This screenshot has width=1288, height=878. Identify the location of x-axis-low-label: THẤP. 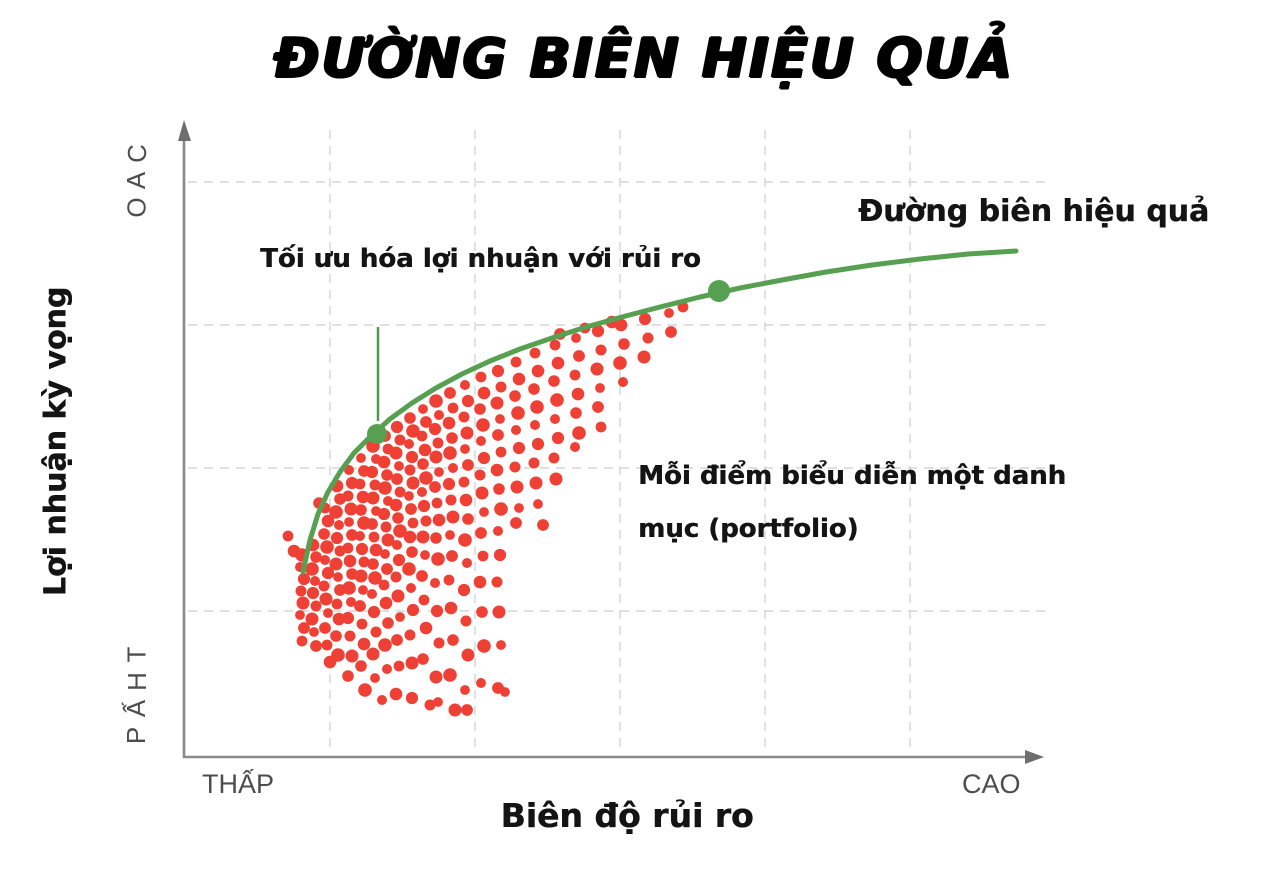
(238, 784).